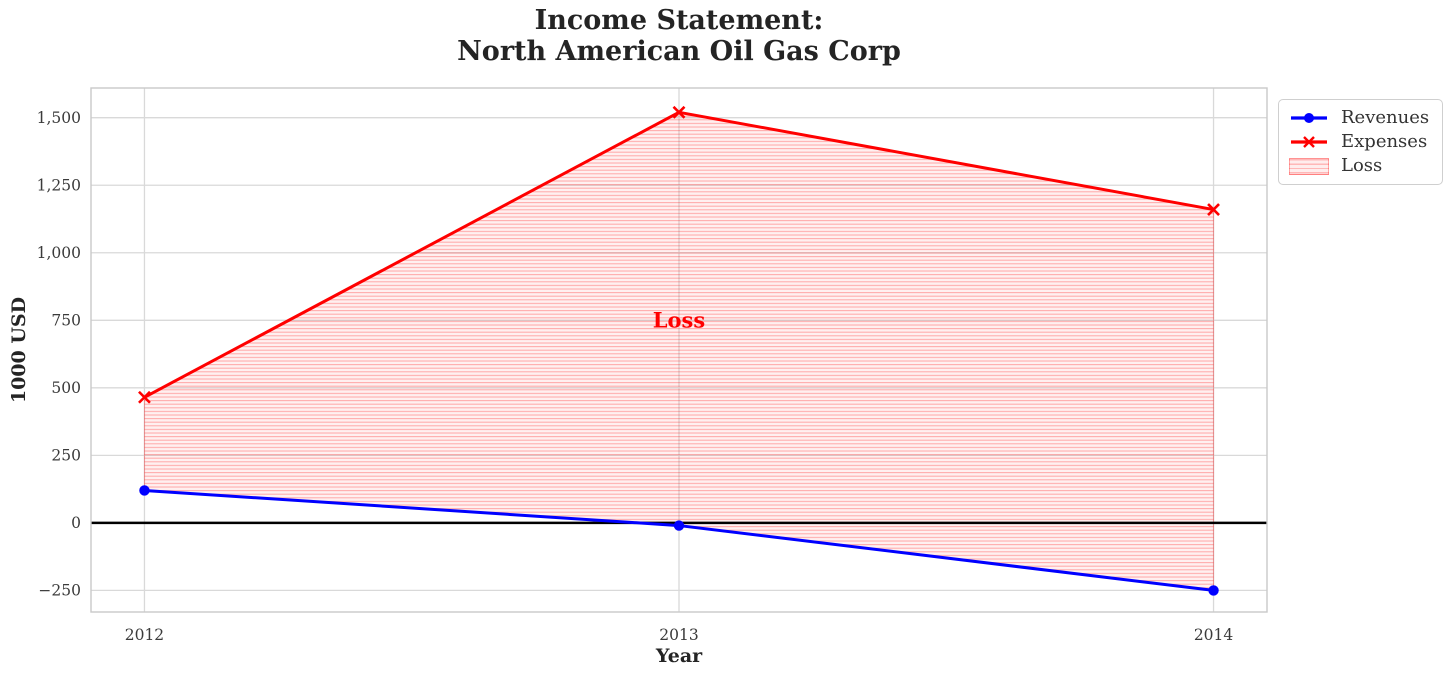 The height and width of the screenshot is (676, 1452). I want to click on loss-annotation: Loss, so click(679, 319).